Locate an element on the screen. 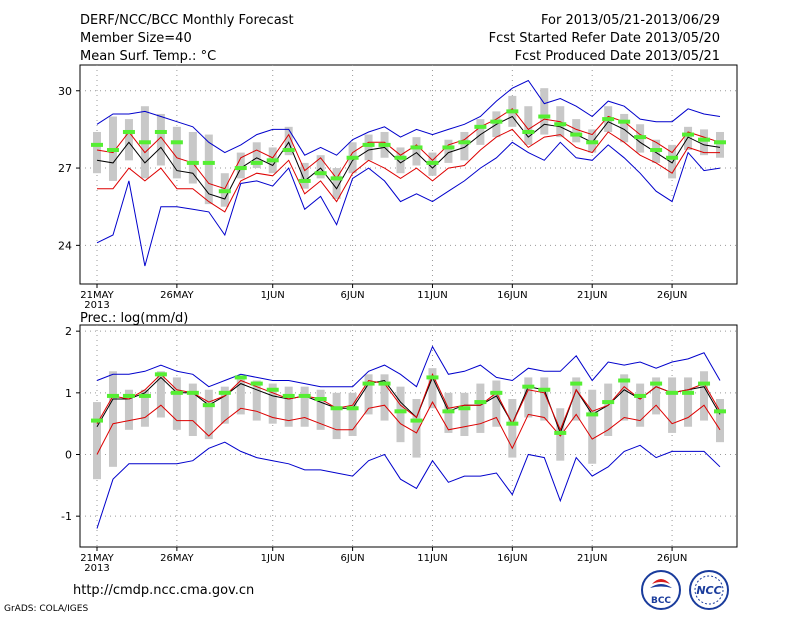 The height and width of the screenshot is (618, 800). chart-title: DERF/NCC/BCC Monthly Forecast is located at coordinates (187, 20).